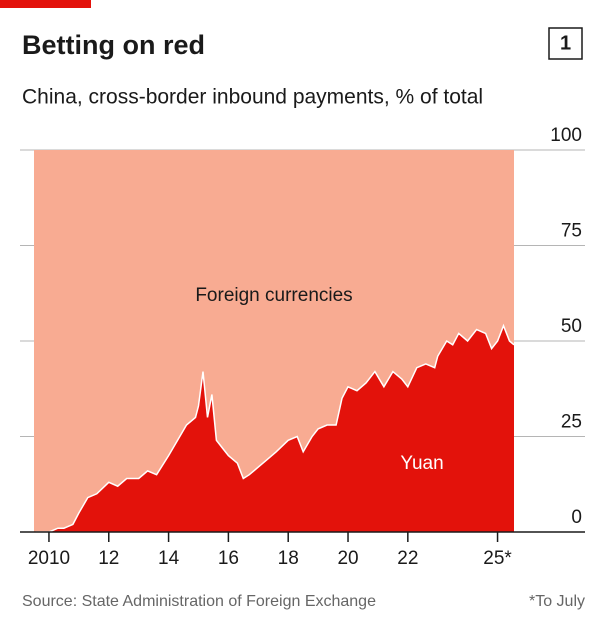 The width and height of the screenshot is (608, 632). Describe the element at coordinates (347, 558) in the screenshot. I see `x-tick-label: 20` at that location.